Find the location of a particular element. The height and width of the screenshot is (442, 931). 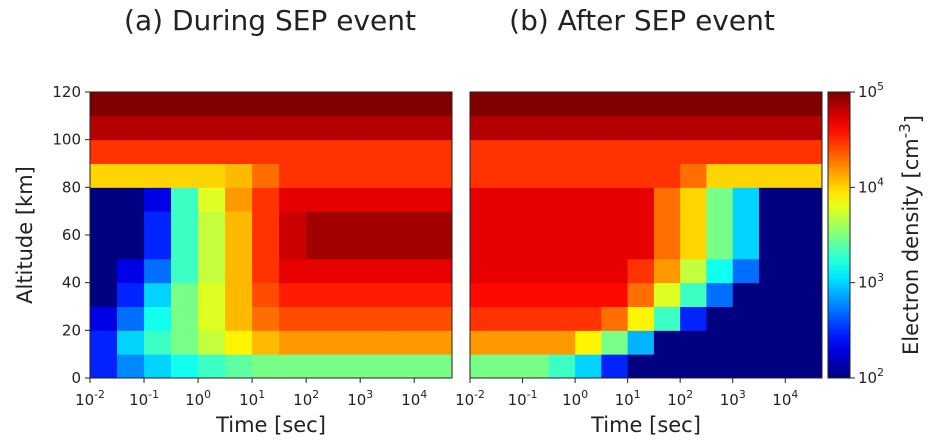

y-tick-label: 120 is located at coordinates (66, 92).